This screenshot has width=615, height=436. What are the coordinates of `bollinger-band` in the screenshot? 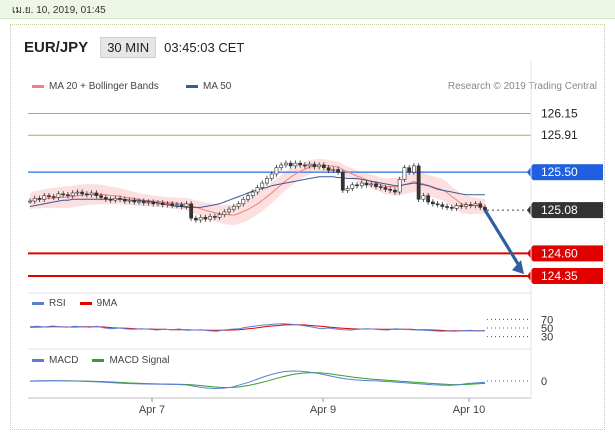 It's located at (257, 192).